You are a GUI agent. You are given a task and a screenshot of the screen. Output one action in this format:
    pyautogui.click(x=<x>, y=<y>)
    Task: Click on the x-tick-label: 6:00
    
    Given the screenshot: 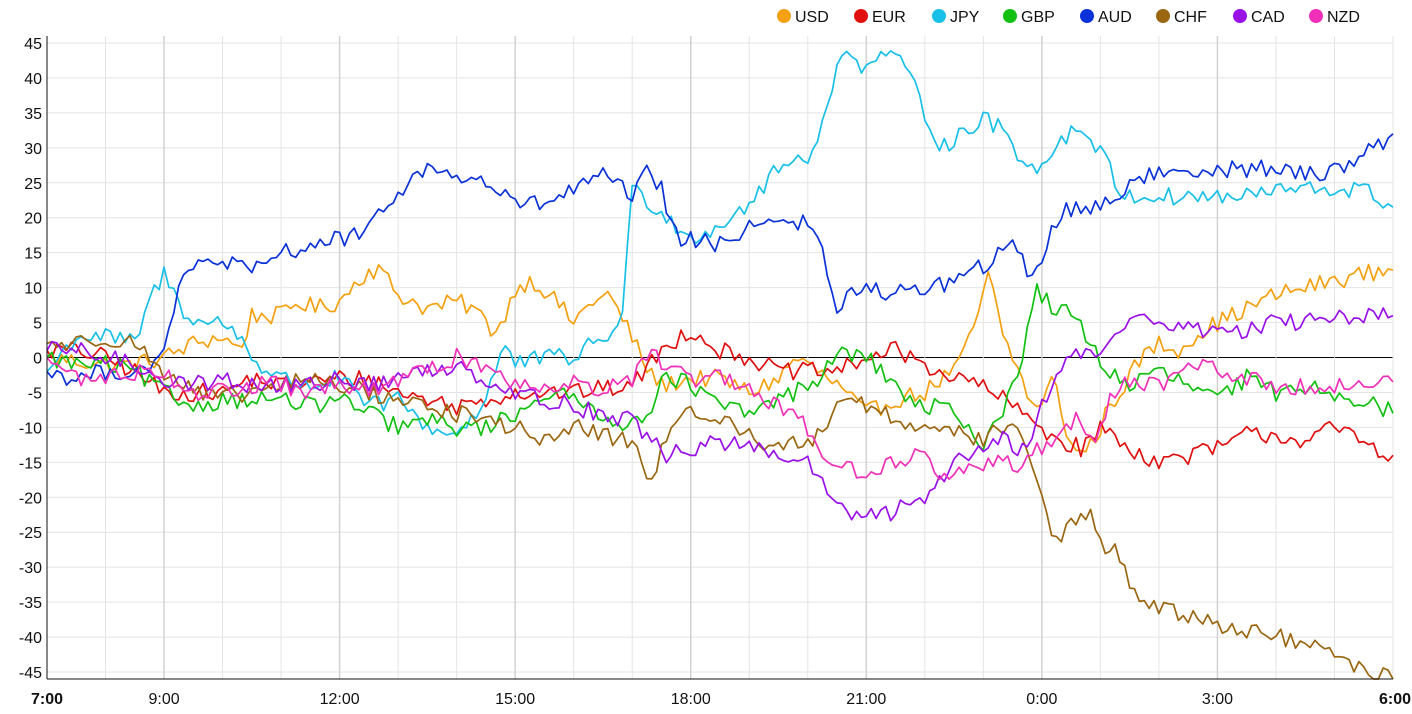 What is the action you would take?
    pyautogui.click(x=1395, y=699)
    